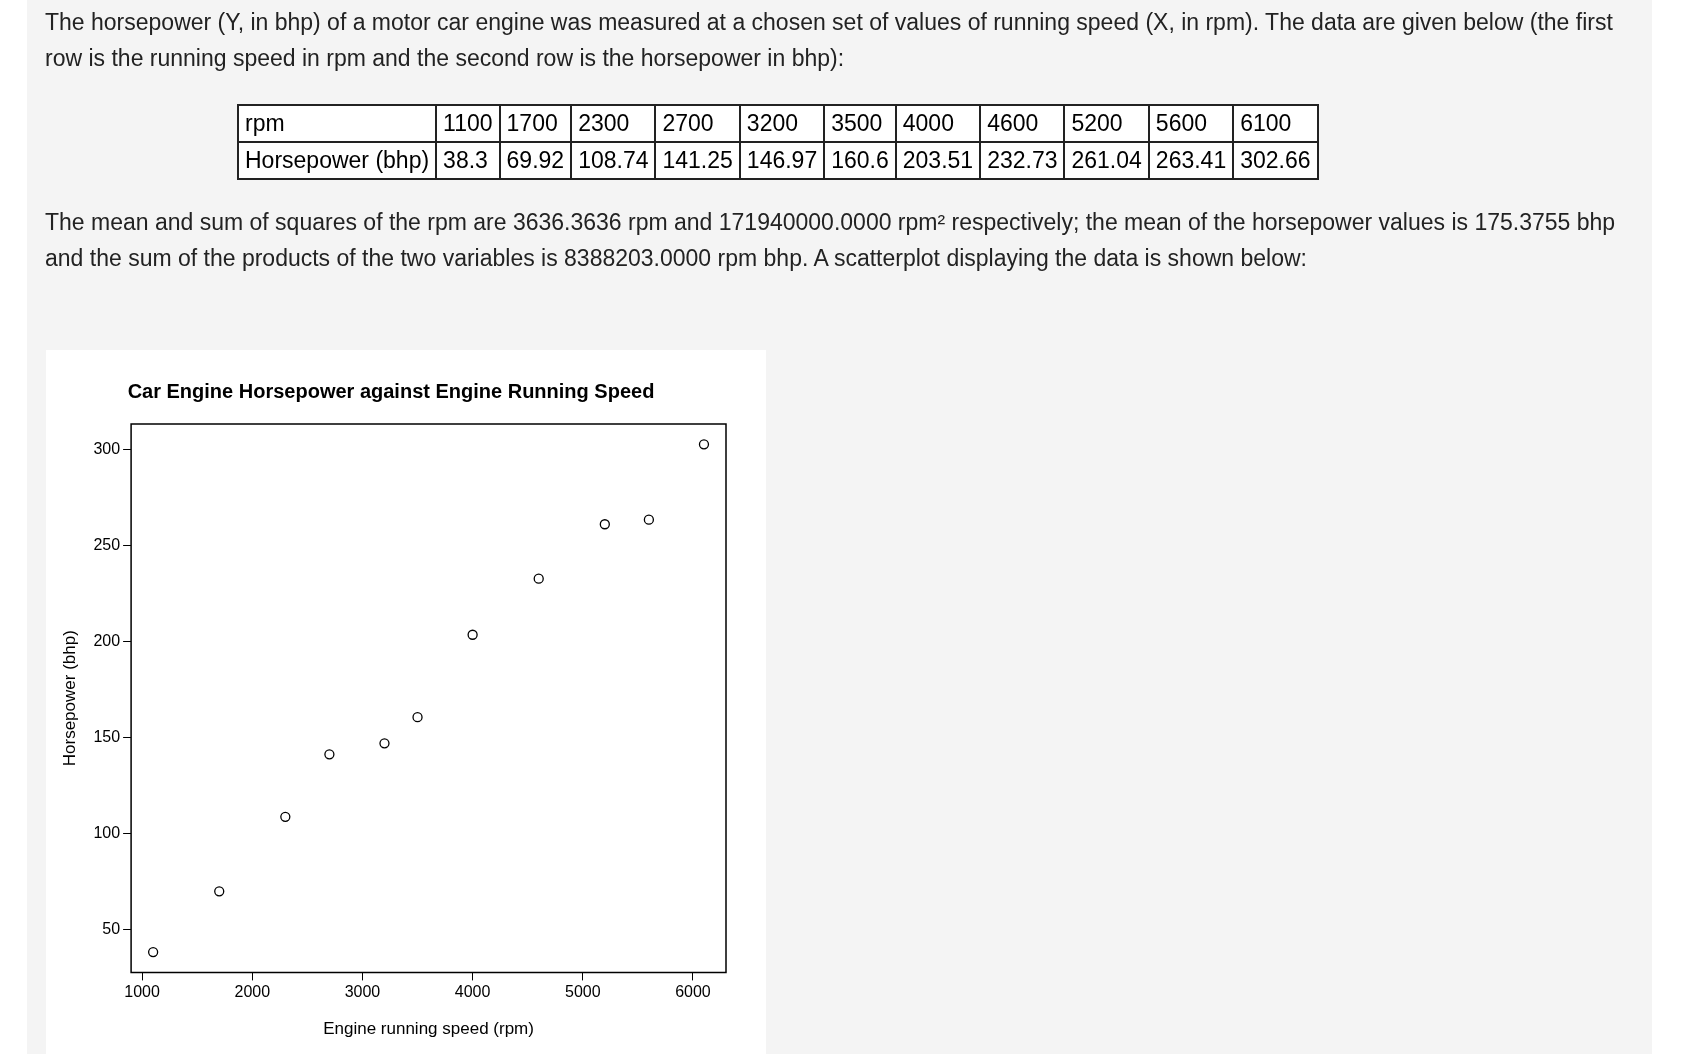  Describe the element at coordinates (142, 992) in the screenshot. I see `x-tick-label: 1000` at that location.